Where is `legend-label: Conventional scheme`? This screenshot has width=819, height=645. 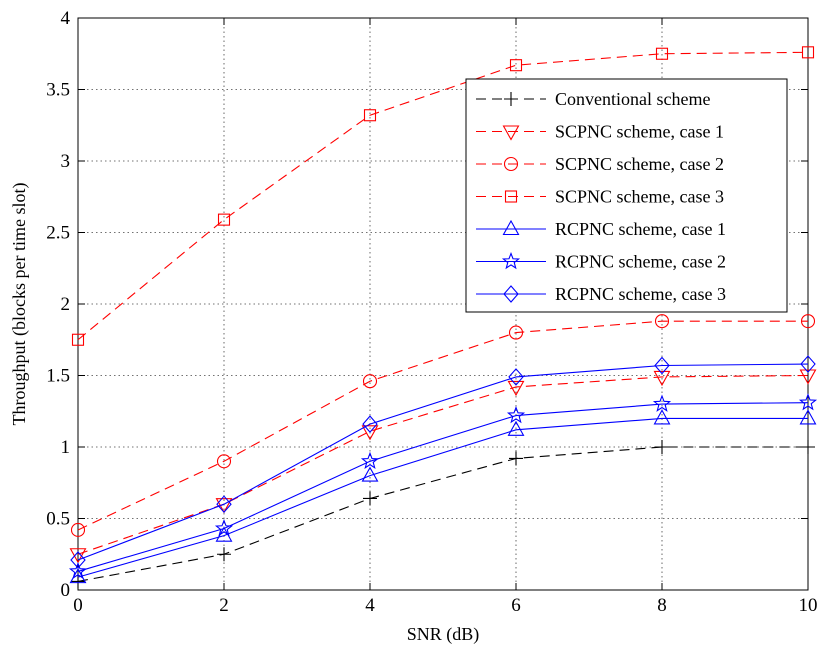
legend-label: Conventional scheme is located at coordinates (632, 99).